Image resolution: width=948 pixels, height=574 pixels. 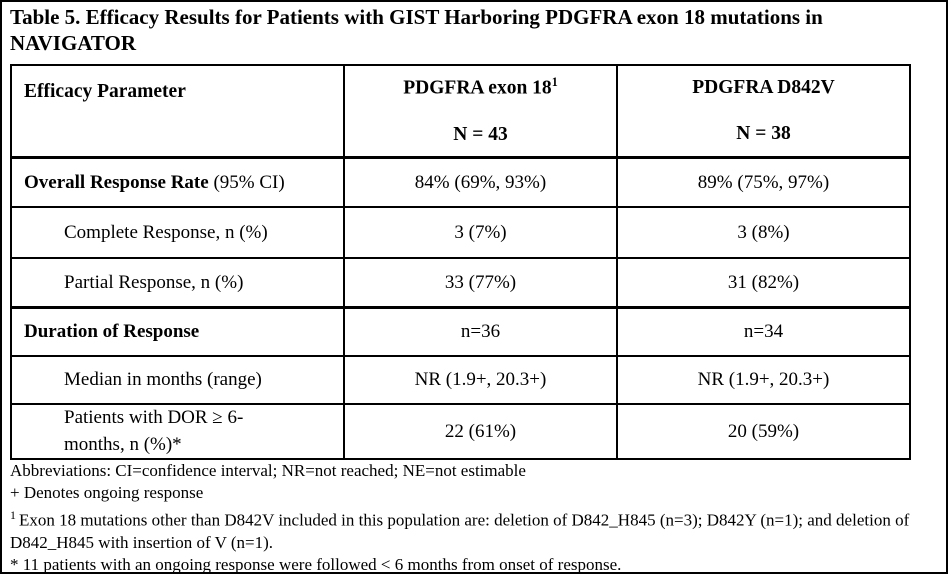 What do you see at coordinates (481, 233) in the screenshot?
I see `value-cr-exon18: 3 (7%)` at bounding box center [481, 233].